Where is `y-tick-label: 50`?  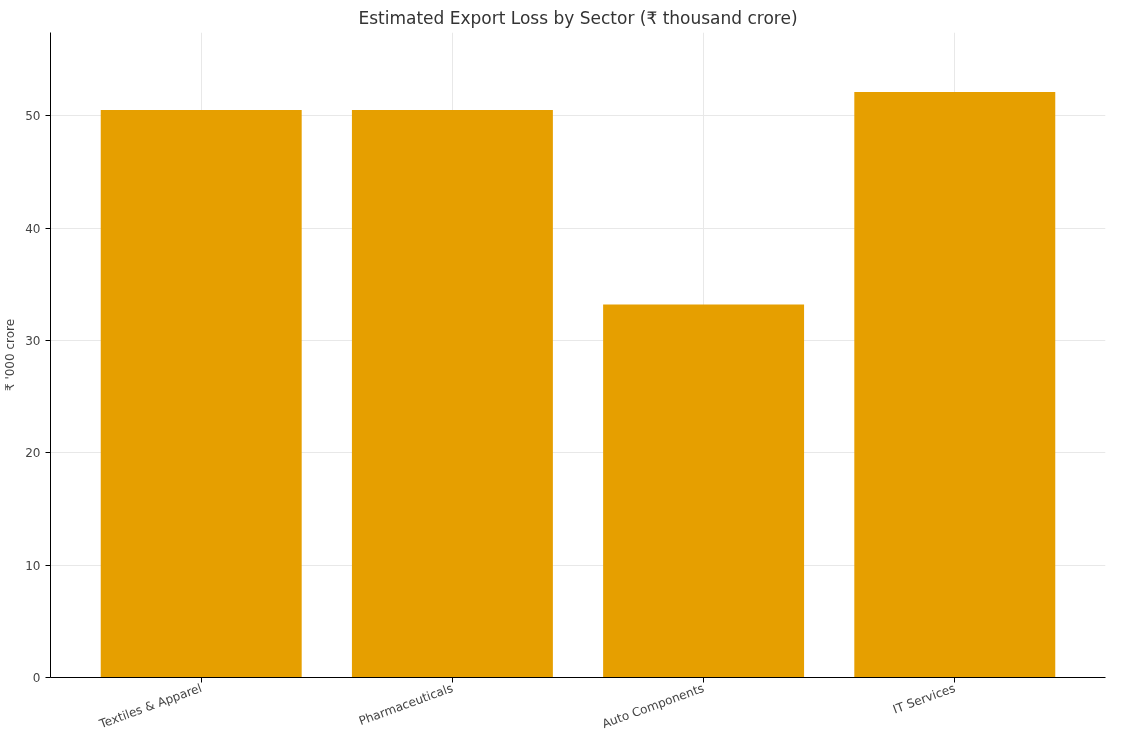
y-tick-label: 50 is located at coordinates (33, 116).